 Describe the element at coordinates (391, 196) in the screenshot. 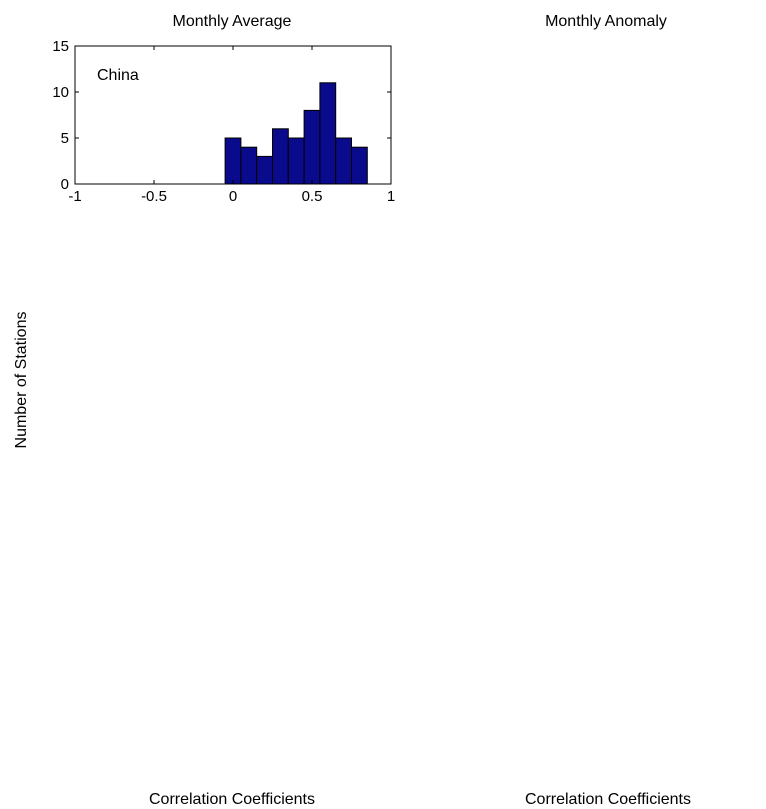

I see `x-tick-label-monthly-average-china-4: 1` at that location.